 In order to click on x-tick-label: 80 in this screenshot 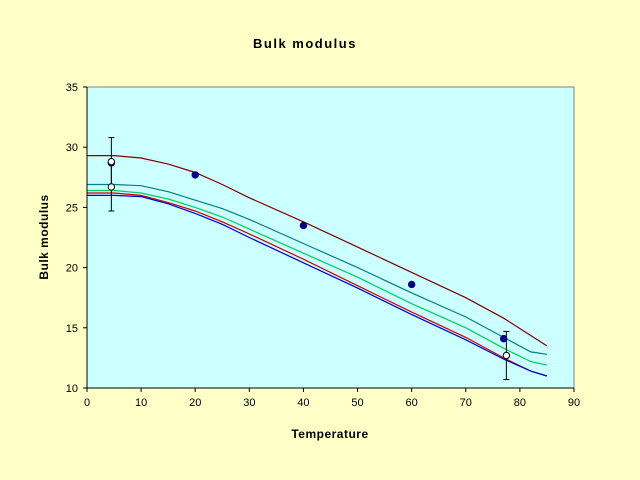, I will do `click(520, 403)`.